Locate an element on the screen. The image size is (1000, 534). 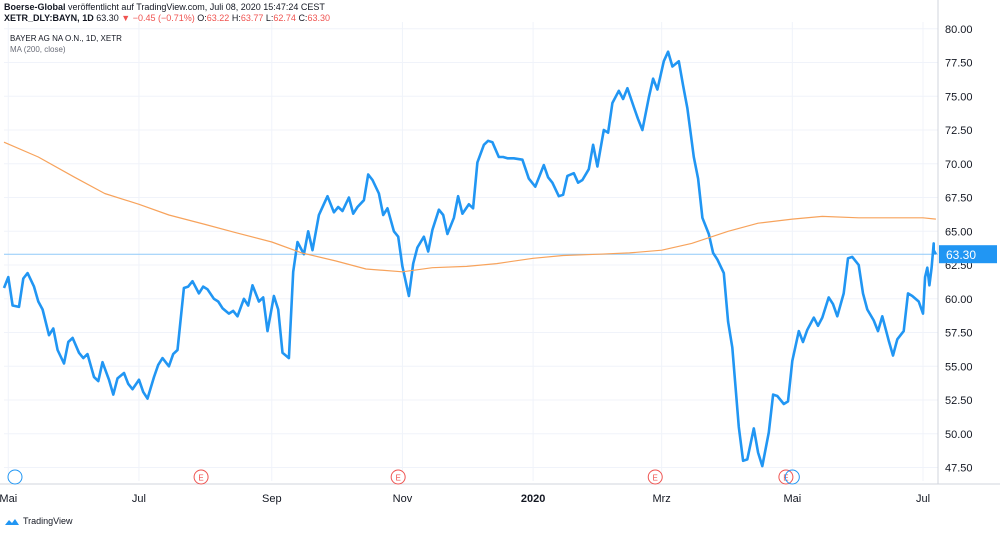
y-tick-label: 72.50 is located at coordinates (959, 131).